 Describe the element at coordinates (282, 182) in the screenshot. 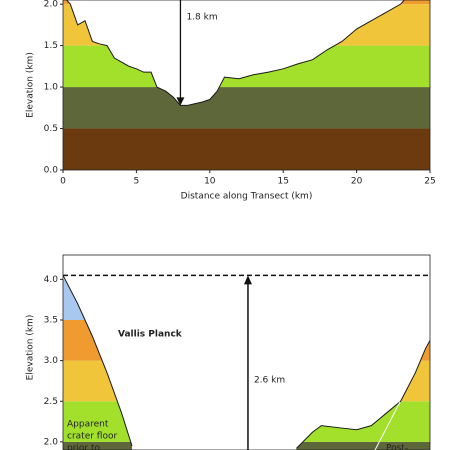

I see `x-tick-label: 15` at that location.